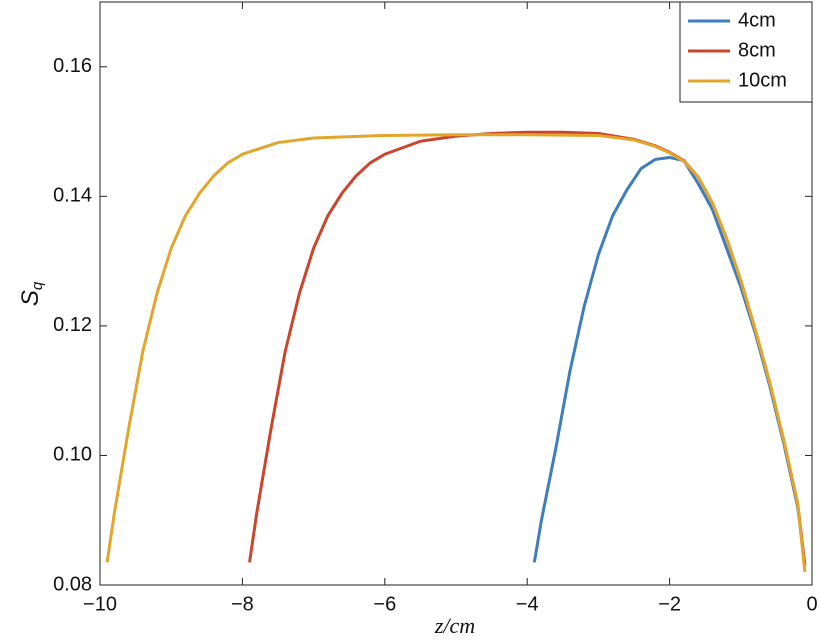 The height and width of the screenshot is (642, 820). I want to click on x-tick-label: 0, so click(811, 604).